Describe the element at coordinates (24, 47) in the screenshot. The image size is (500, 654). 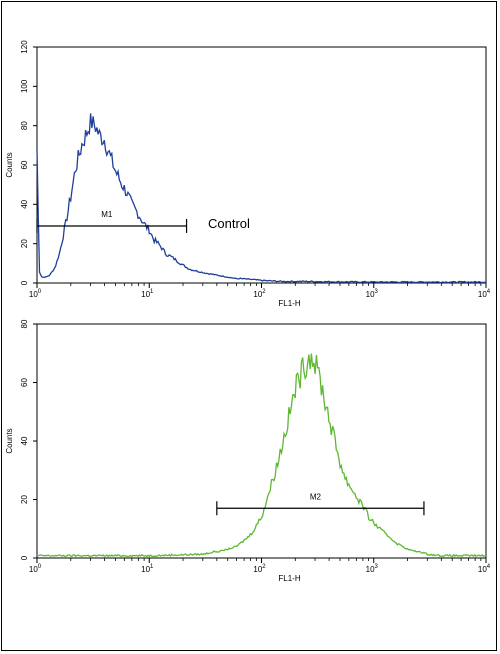
I see `y-tick-label: 120` at that location.